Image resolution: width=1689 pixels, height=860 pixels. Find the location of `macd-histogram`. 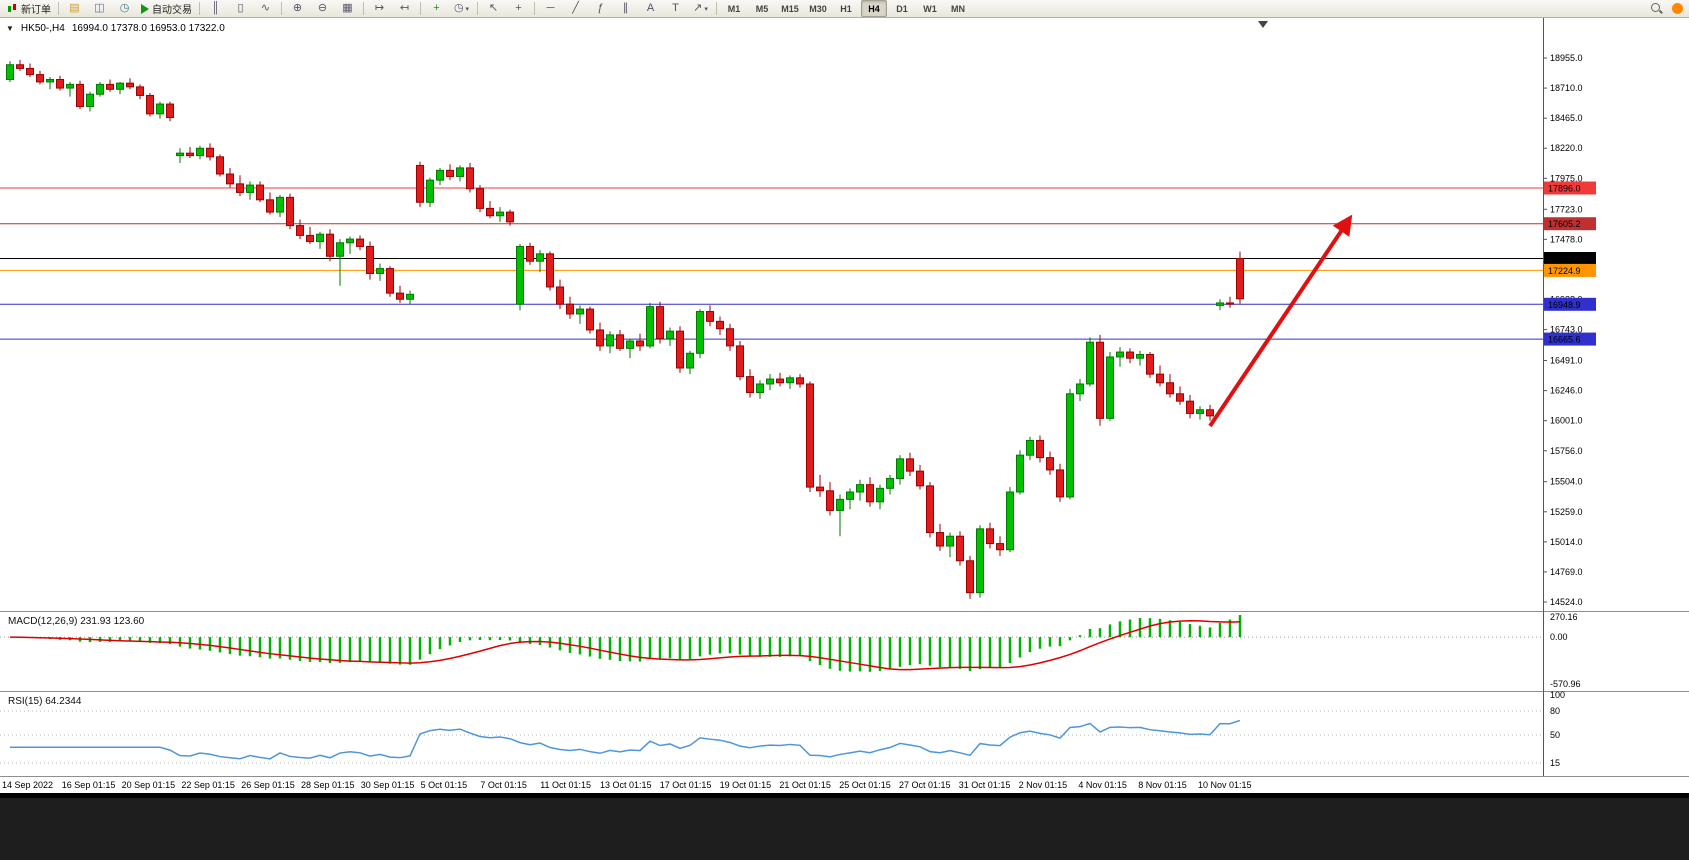

macd-histogram is located at coordinates (630, 643).